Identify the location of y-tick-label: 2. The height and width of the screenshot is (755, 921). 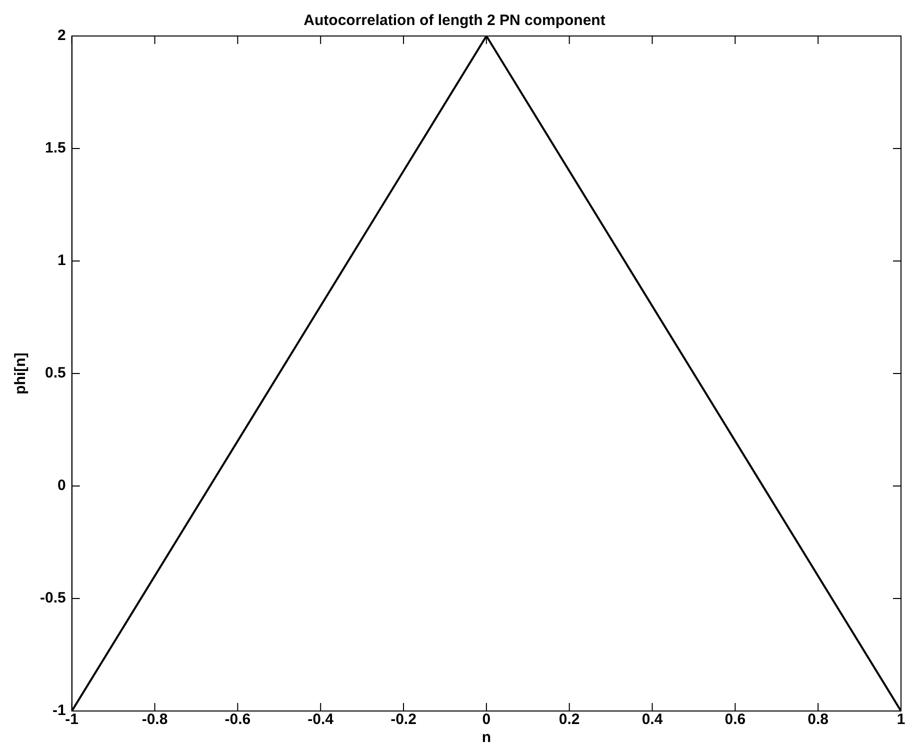
(62, 35).